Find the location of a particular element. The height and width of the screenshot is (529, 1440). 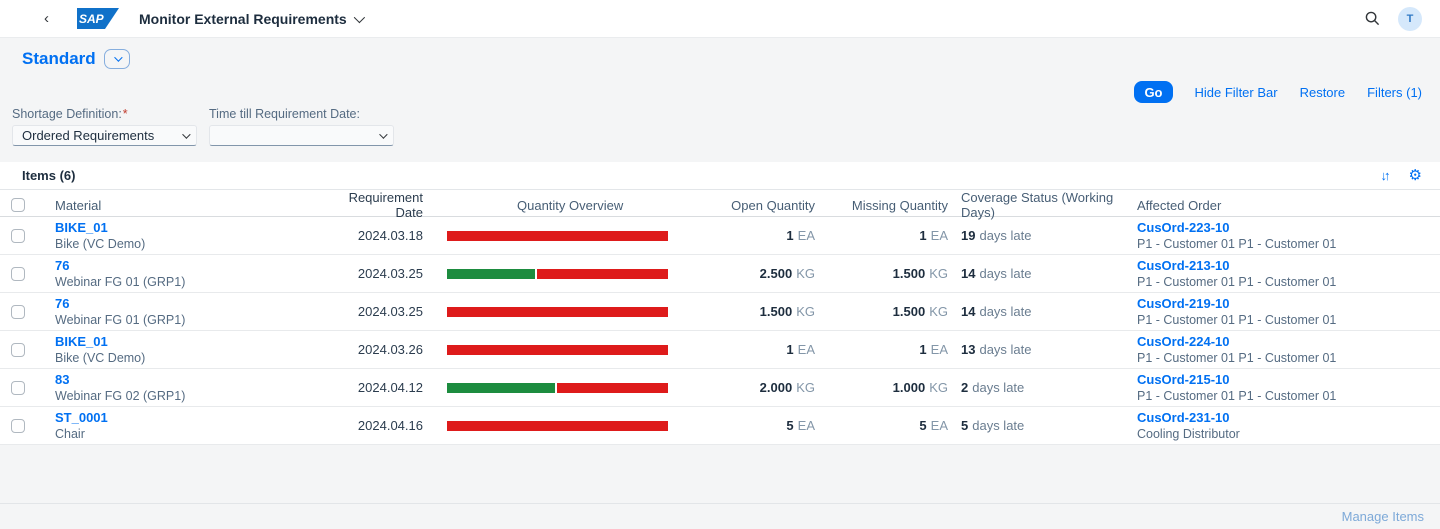

avatar: T is located at coordinates (1410, 18).